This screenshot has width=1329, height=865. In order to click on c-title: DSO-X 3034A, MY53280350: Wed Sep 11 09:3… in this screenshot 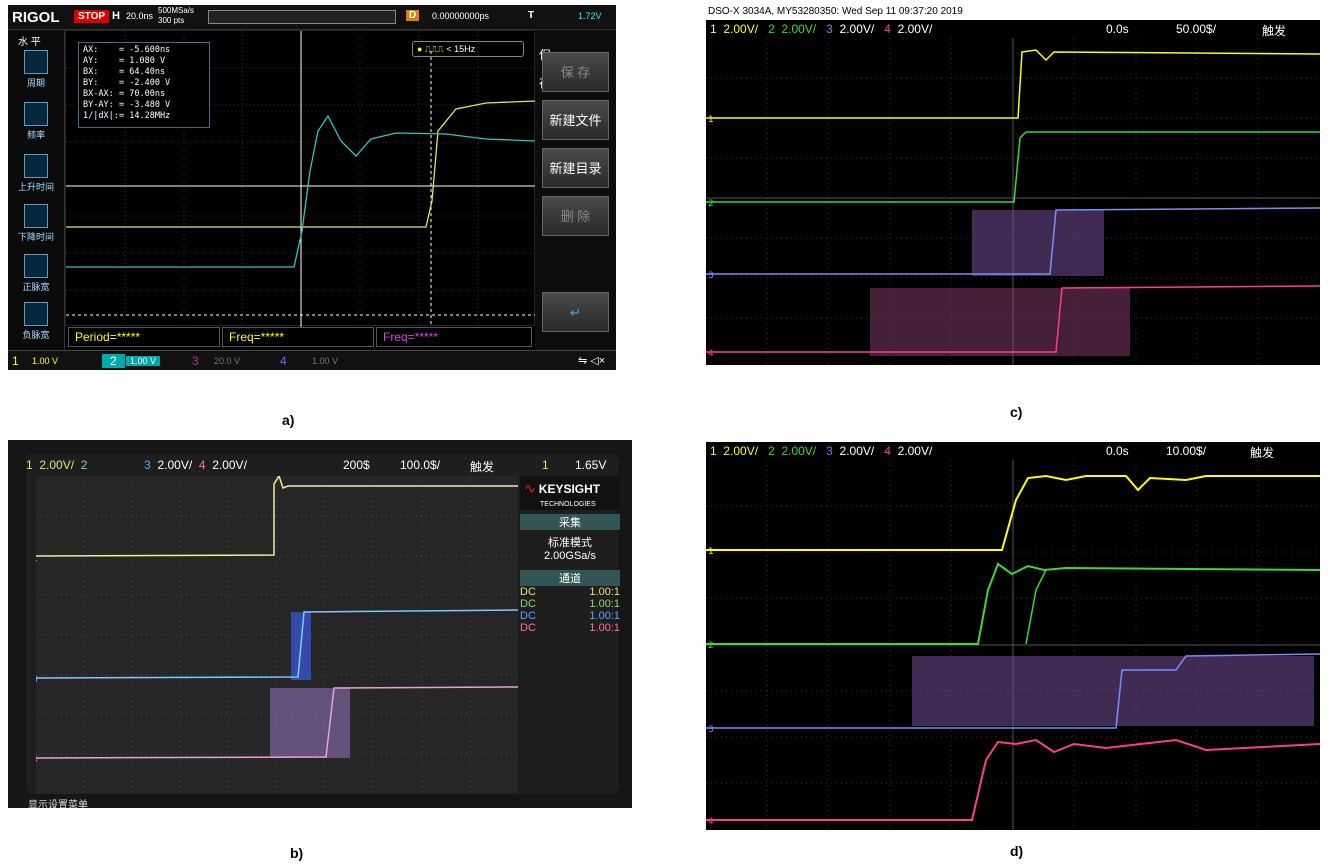, I will do `click(835, 11)`.